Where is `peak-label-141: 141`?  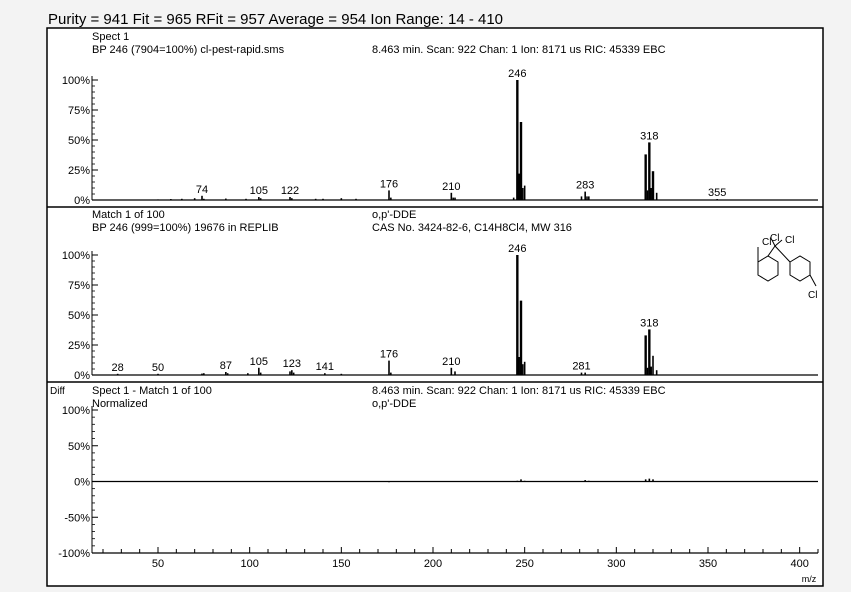
peak-label-141: 141 is located at coordinates (325, 367).